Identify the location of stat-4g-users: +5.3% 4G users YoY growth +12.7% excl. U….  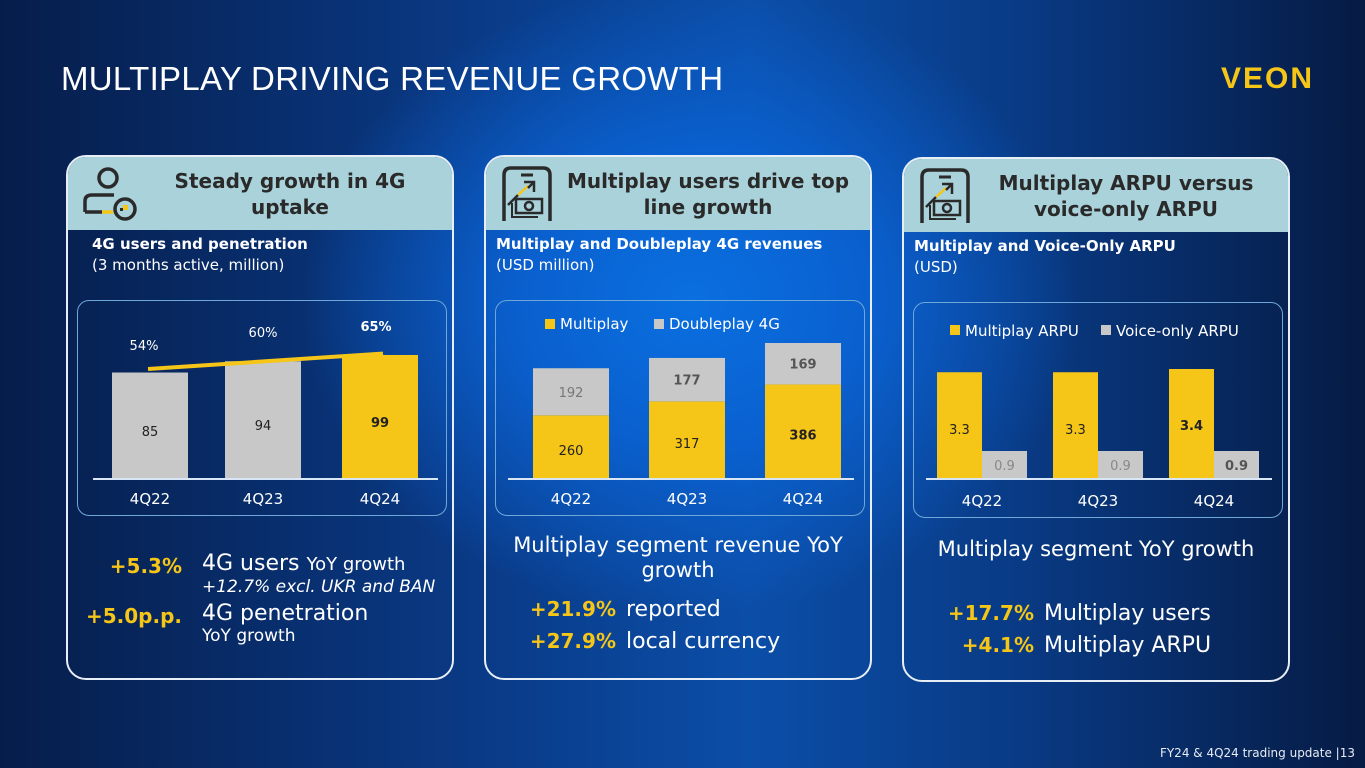
(257, 574).